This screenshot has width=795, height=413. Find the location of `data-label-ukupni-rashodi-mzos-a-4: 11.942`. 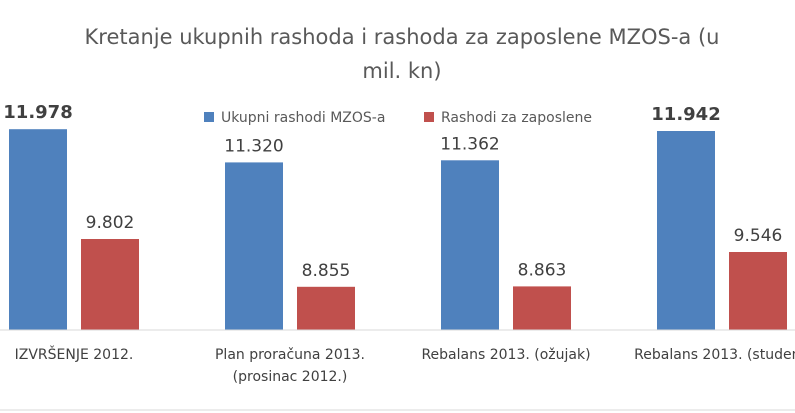

data-label-ukupni-rashodi-mzos-a-4: 11.942 is located at coordinates (685, 114).